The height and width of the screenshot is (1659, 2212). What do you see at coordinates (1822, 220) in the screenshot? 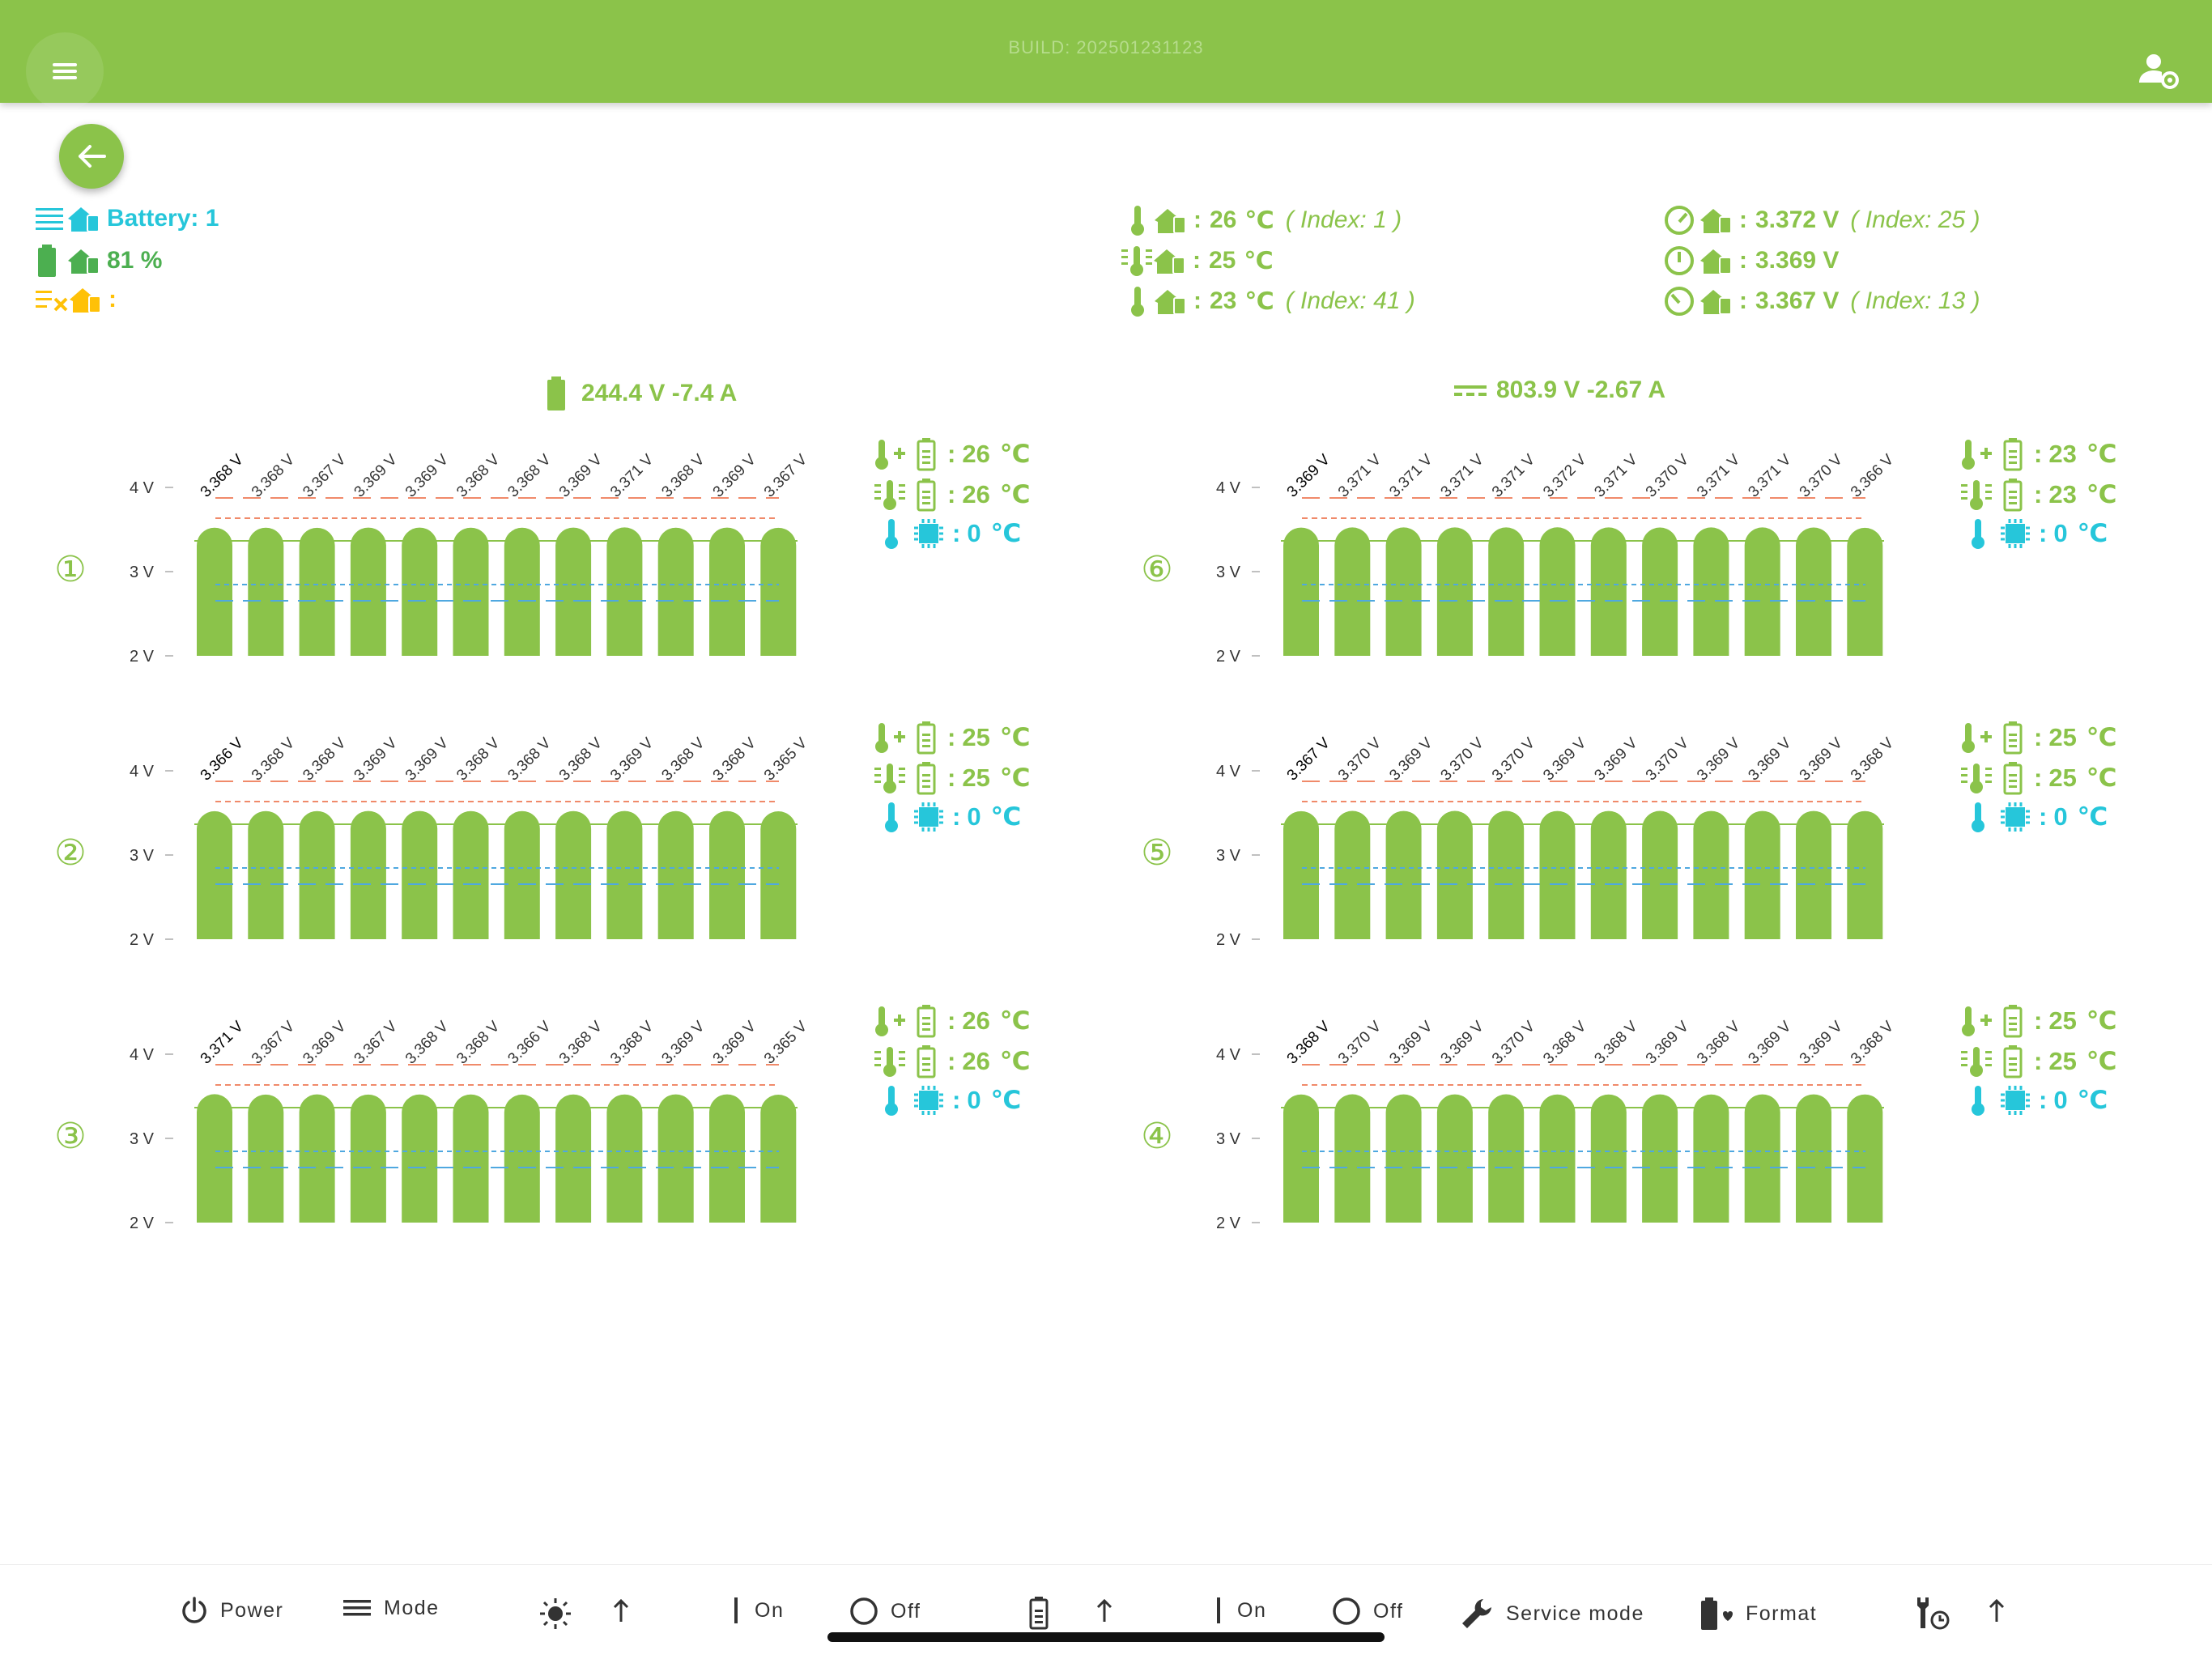
I see `v-max-row: : 3.372 V ( Index: 25 )` at bounding box center [1822, 220].